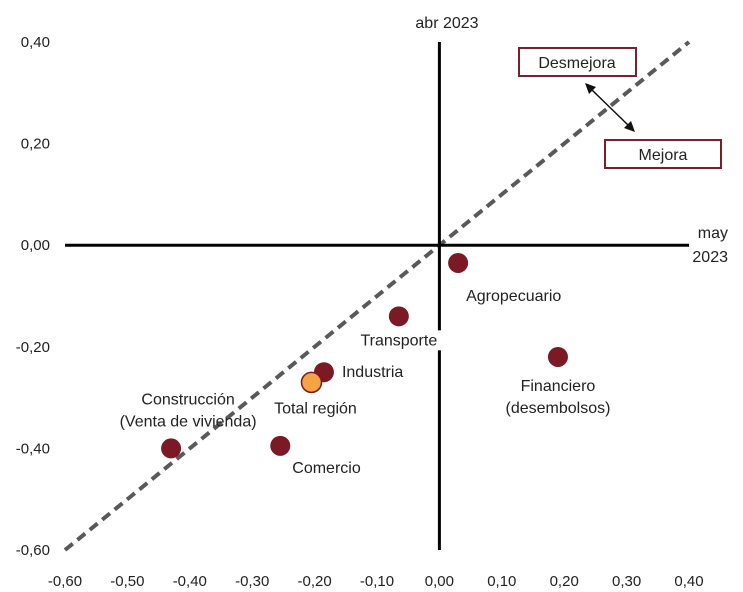 Image resolution: width=743 pixels, height=592 pixels. What do you see at coordinates (446, 23) in the screenshot?
I see `y-axis-label: abr 2023` at bounding box center [446, 23].